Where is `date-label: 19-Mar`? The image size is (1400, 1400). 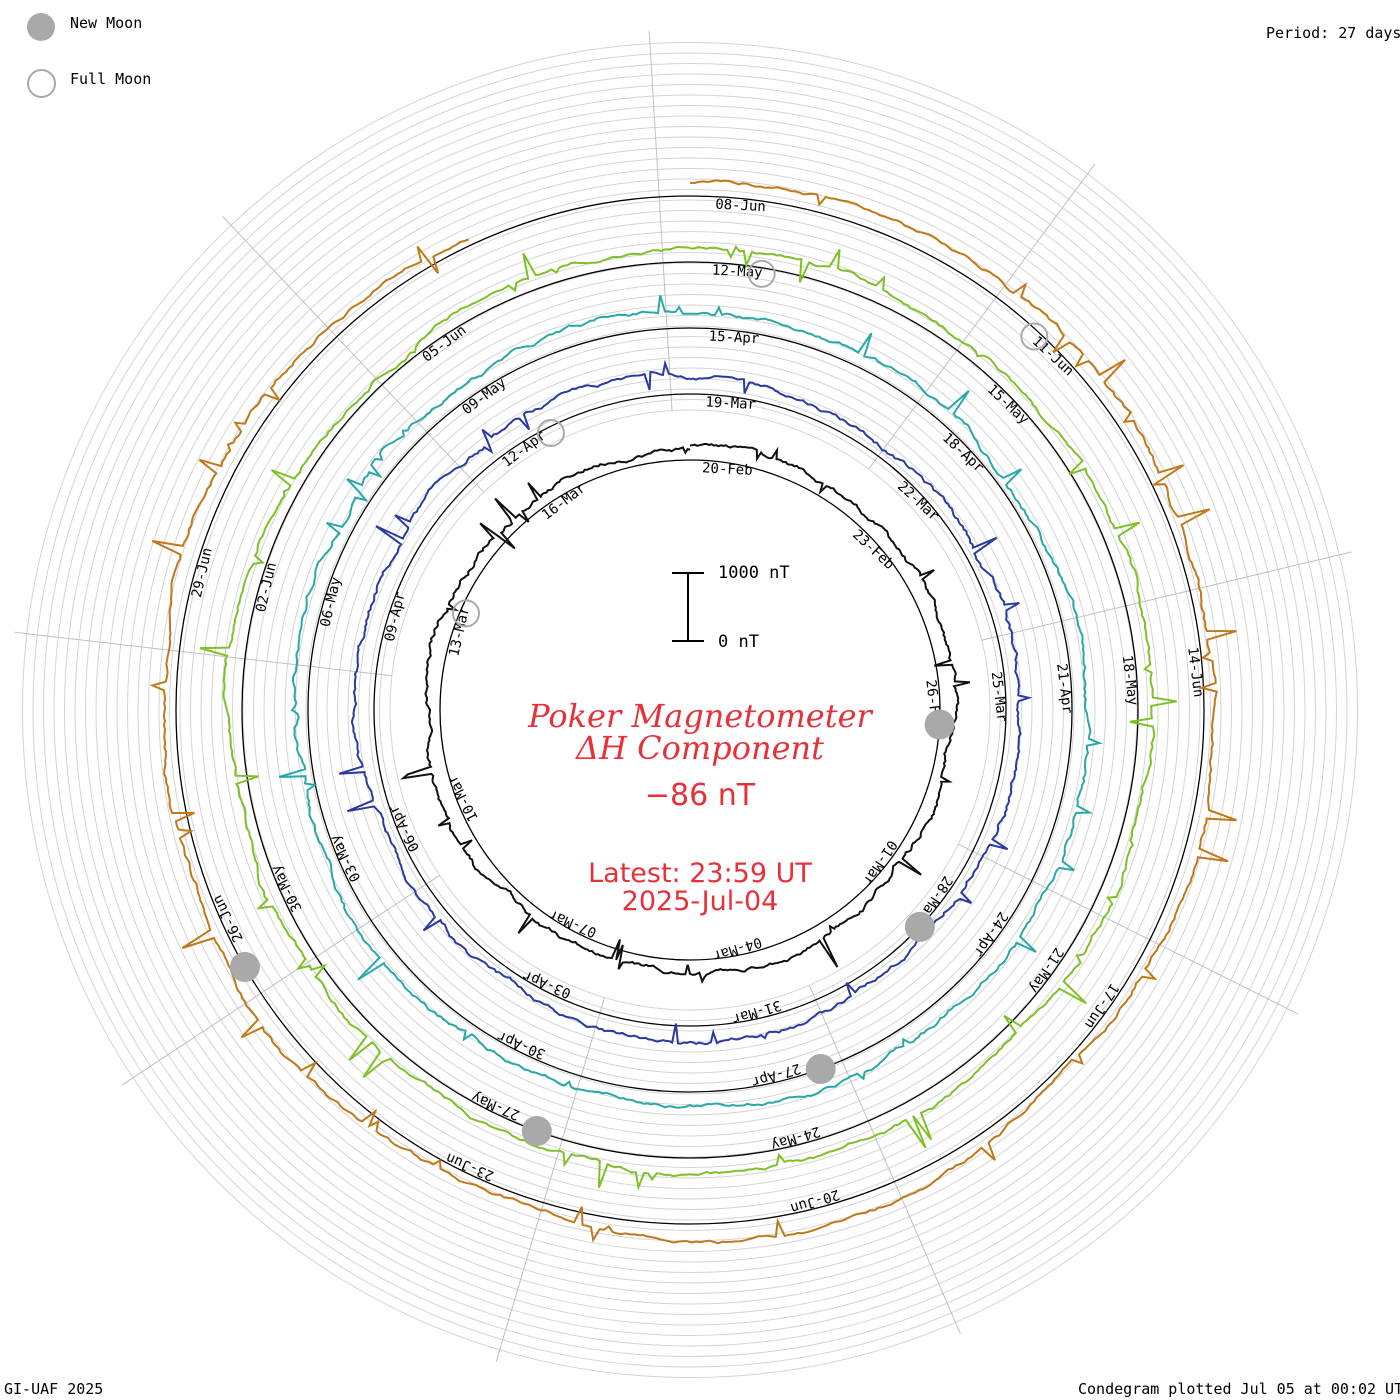 date-label: 19-Mar is located at coordinates (730, 403).